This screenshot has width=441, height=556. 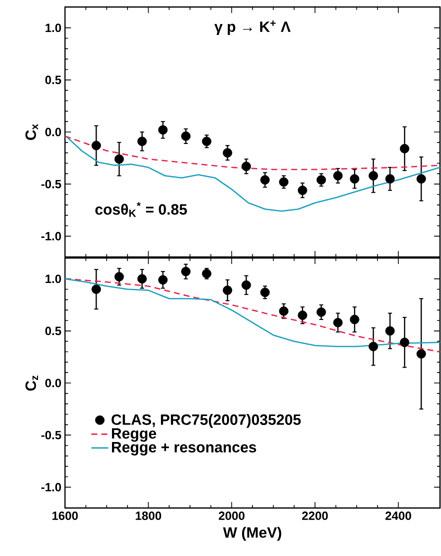 What do you see at coordinates (252, 533) in the screenshot?
I see `x-axis-title: W (MeV)` at bounding box center [252, 533].